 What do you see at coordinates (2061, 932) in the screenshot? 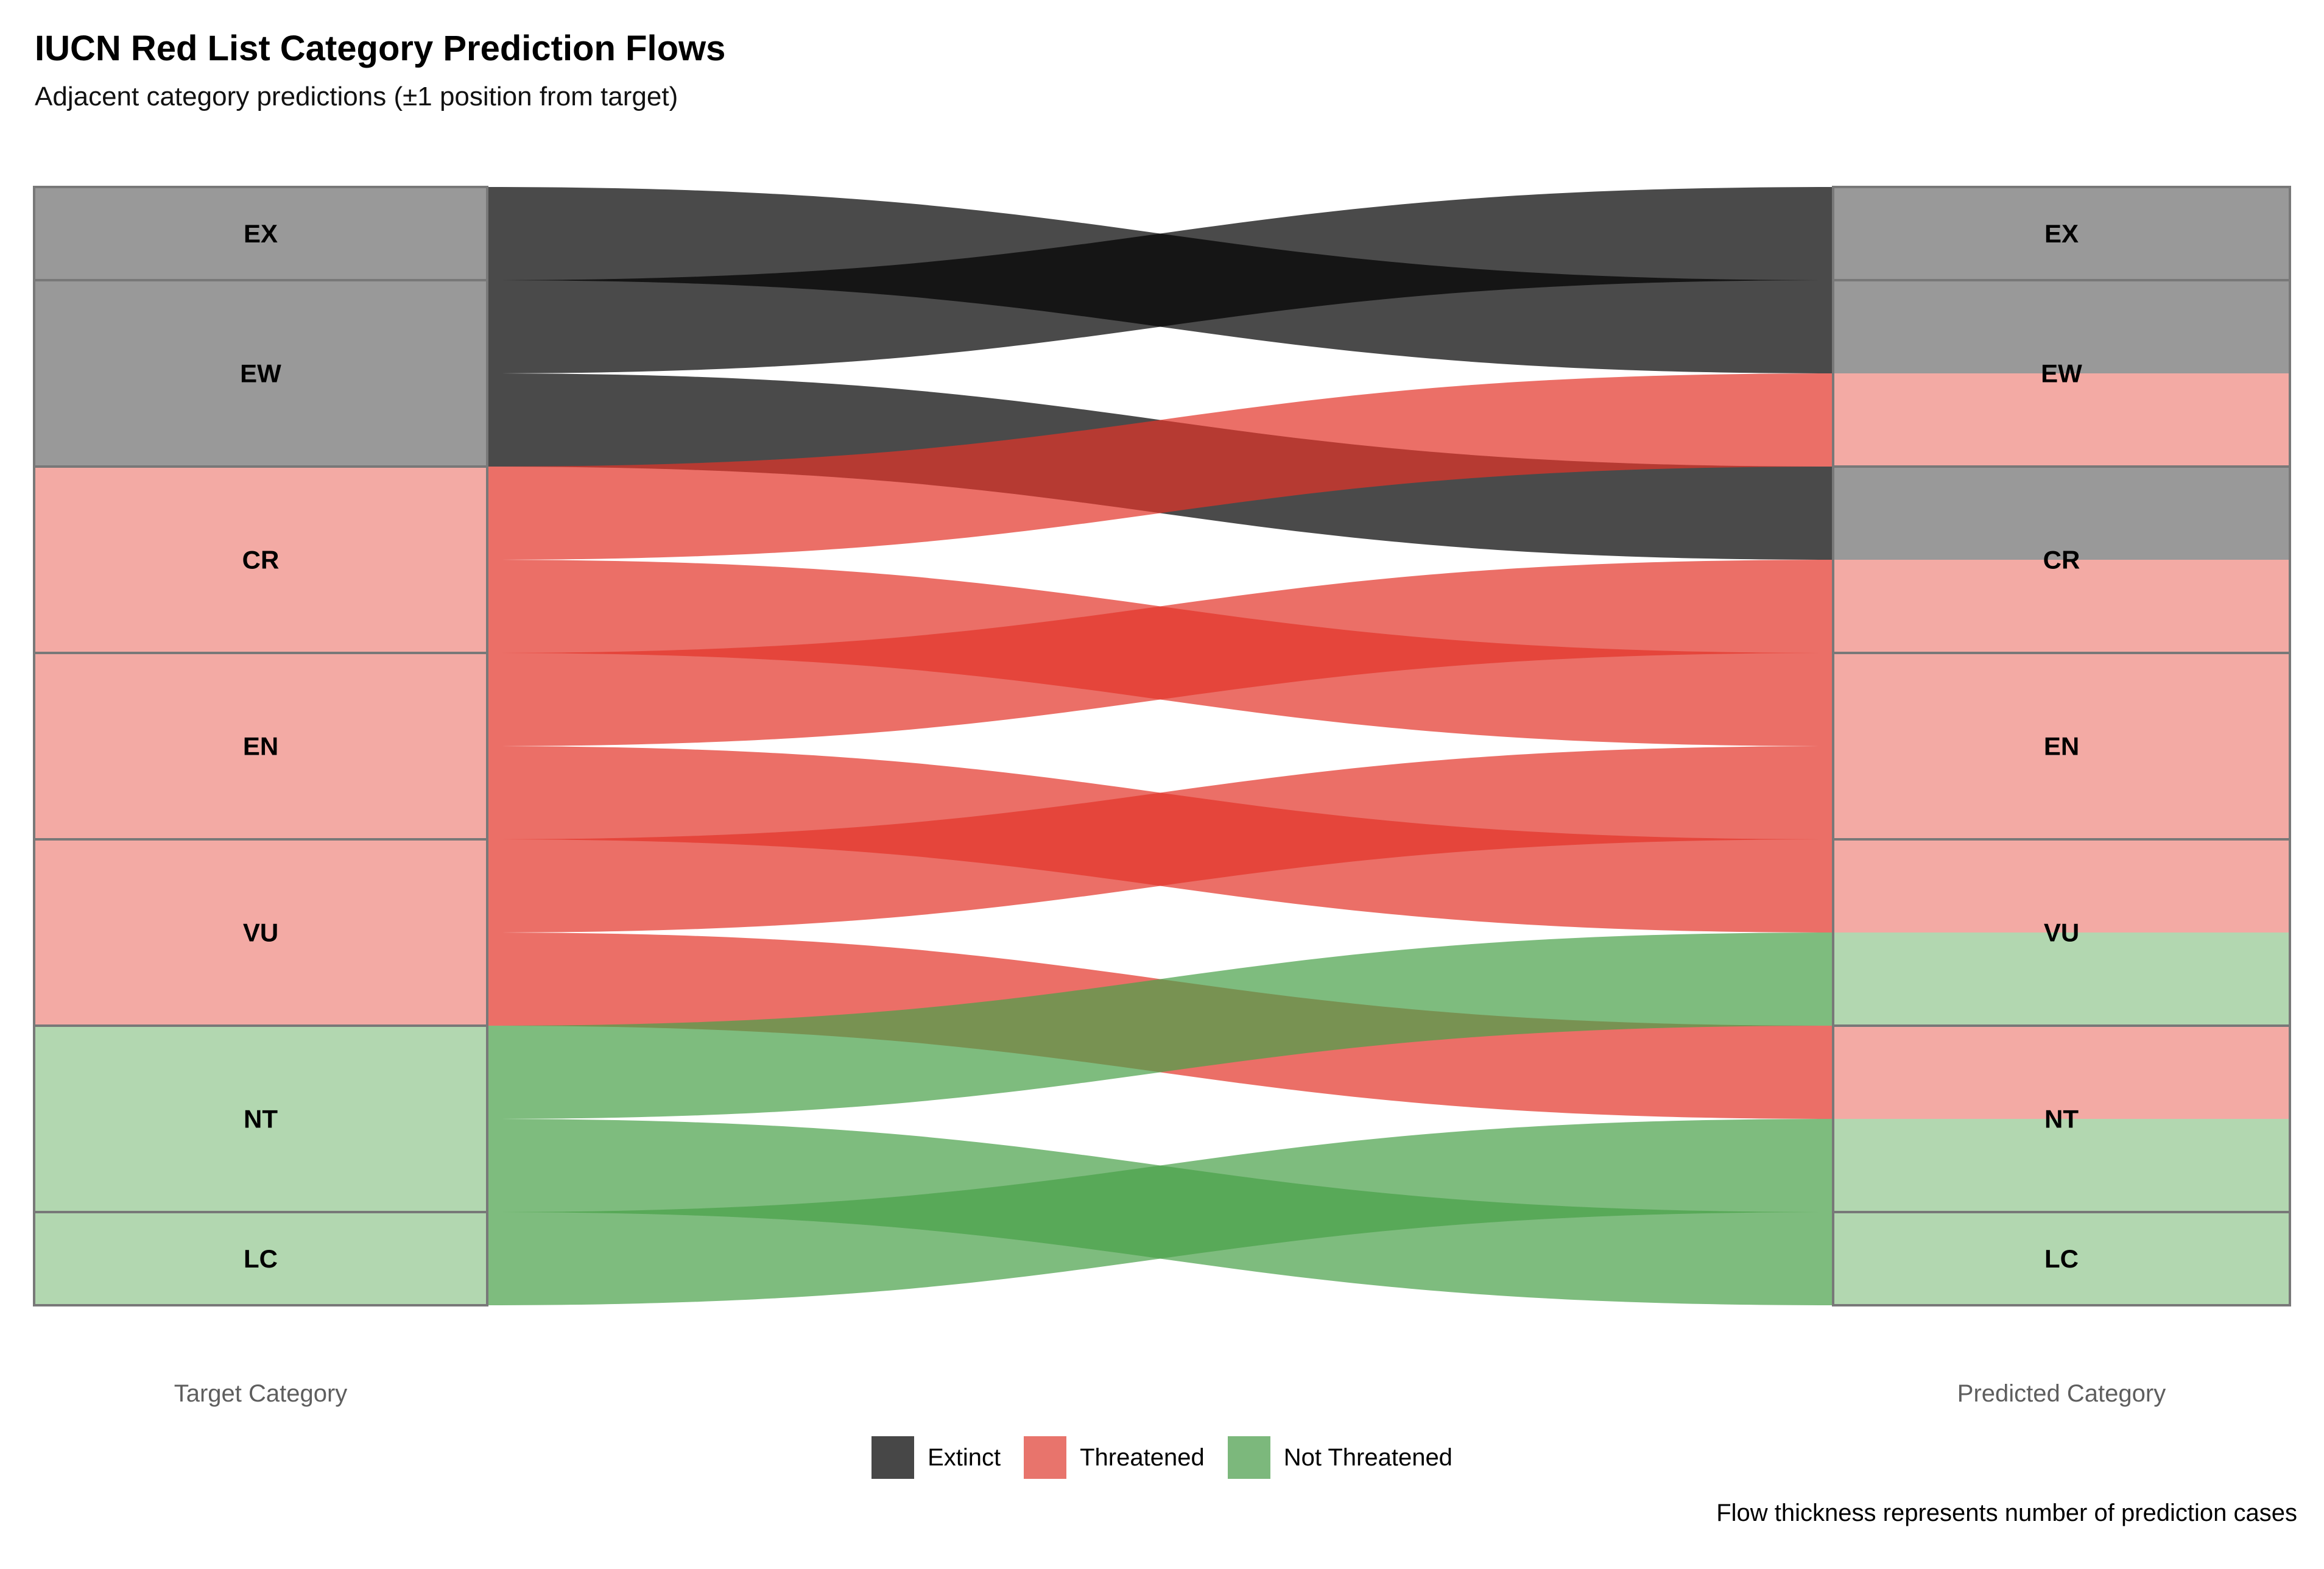
I see `node-right-VU-label: VU` at bounding box center [2061, 932].